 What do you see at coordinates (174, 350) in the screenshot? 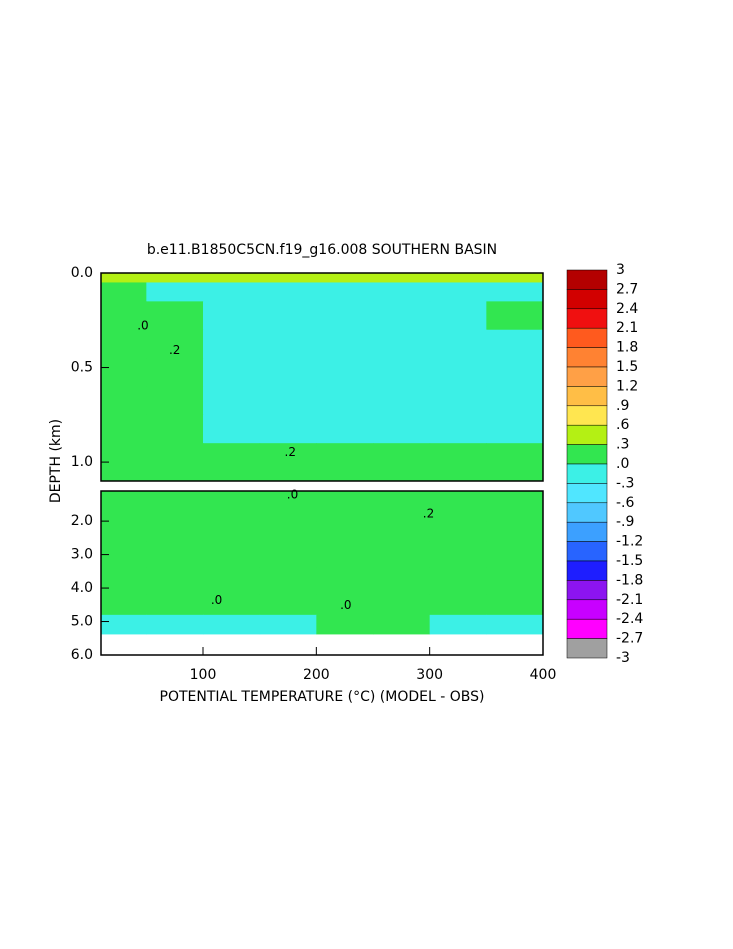
I see `contour-label: .2` at bounding box center [174, 350].